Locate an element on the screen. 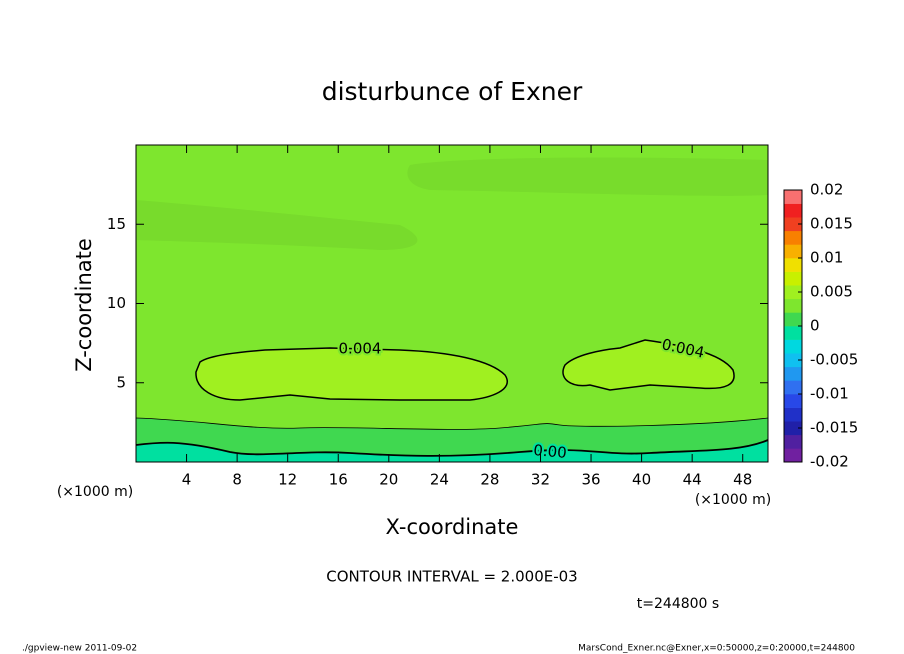 Image resolution: width=904 pixels, height=654 pixels. colorbar-tick-label: -0.02 is located at coordinates (829, 462).